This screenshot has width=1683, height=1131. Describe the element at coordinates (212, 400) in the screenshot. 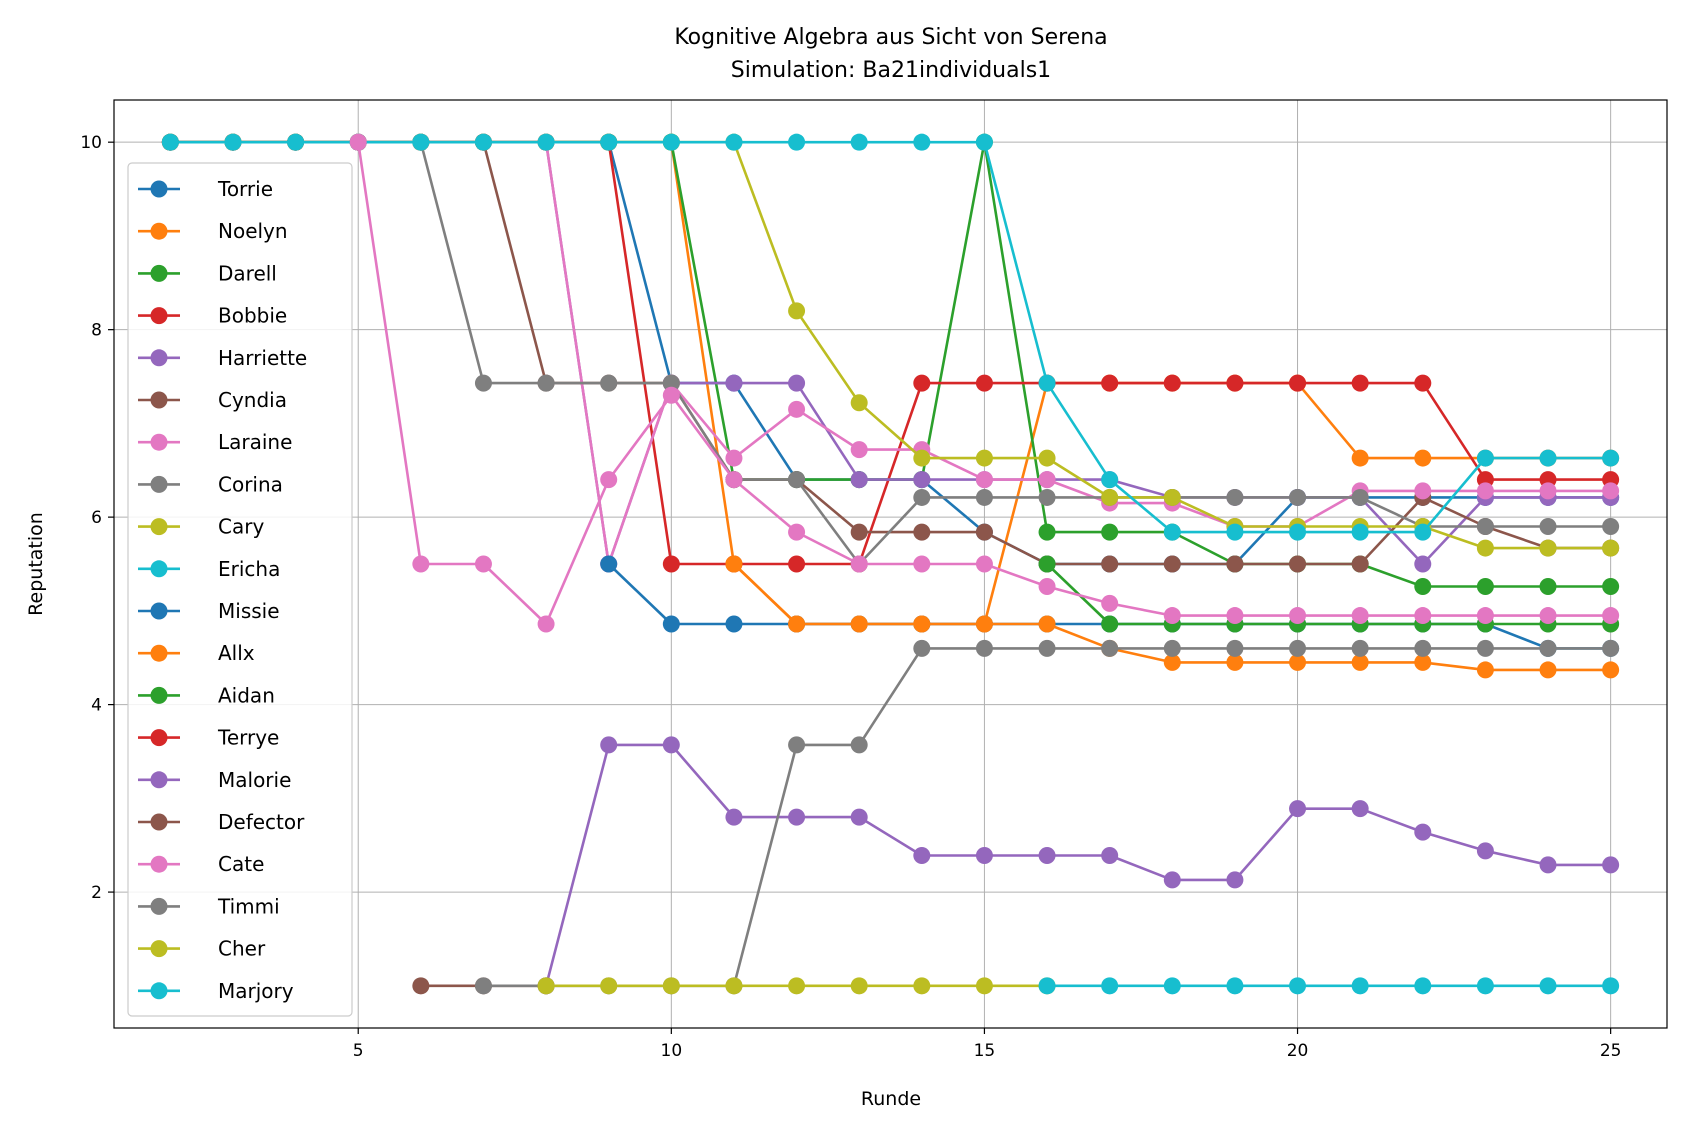

I see `legend-item: Cyndia` at that location.